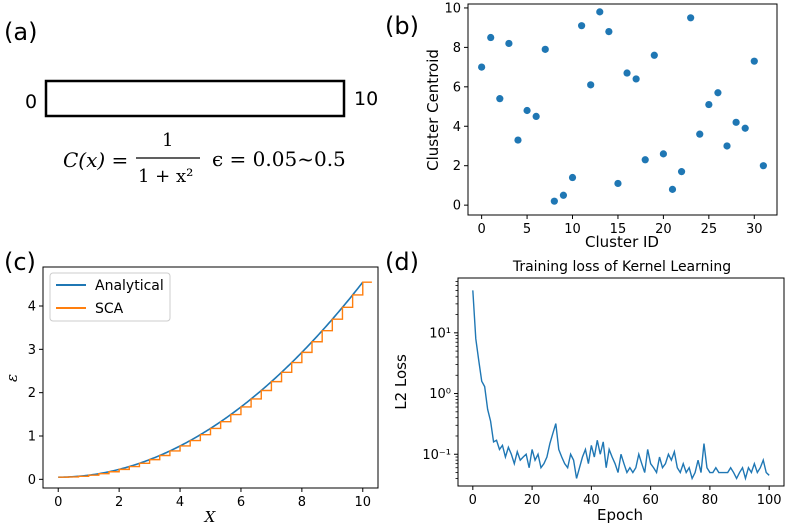 This screenshot has width=789, height=532. Describe the element at coordinates (618, 229) in the screenshot. I see `x-tick-label-b: 15` at that location.